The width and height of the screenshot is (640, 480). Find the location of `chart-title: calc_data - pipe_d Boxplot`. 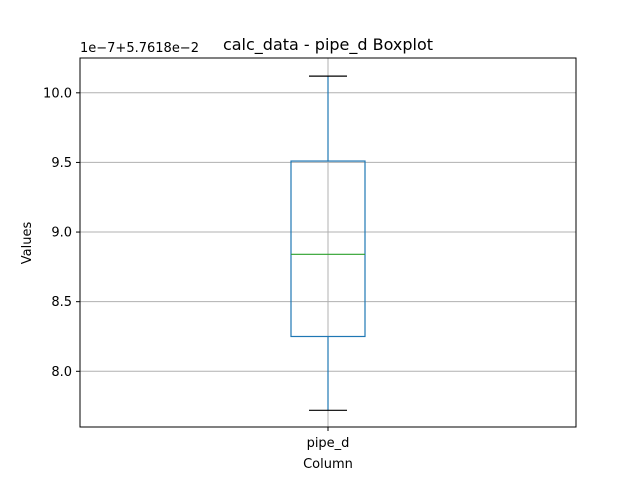

chart-title: calc_data - pipe_d Boxplot is located at coordinates (328, 45).